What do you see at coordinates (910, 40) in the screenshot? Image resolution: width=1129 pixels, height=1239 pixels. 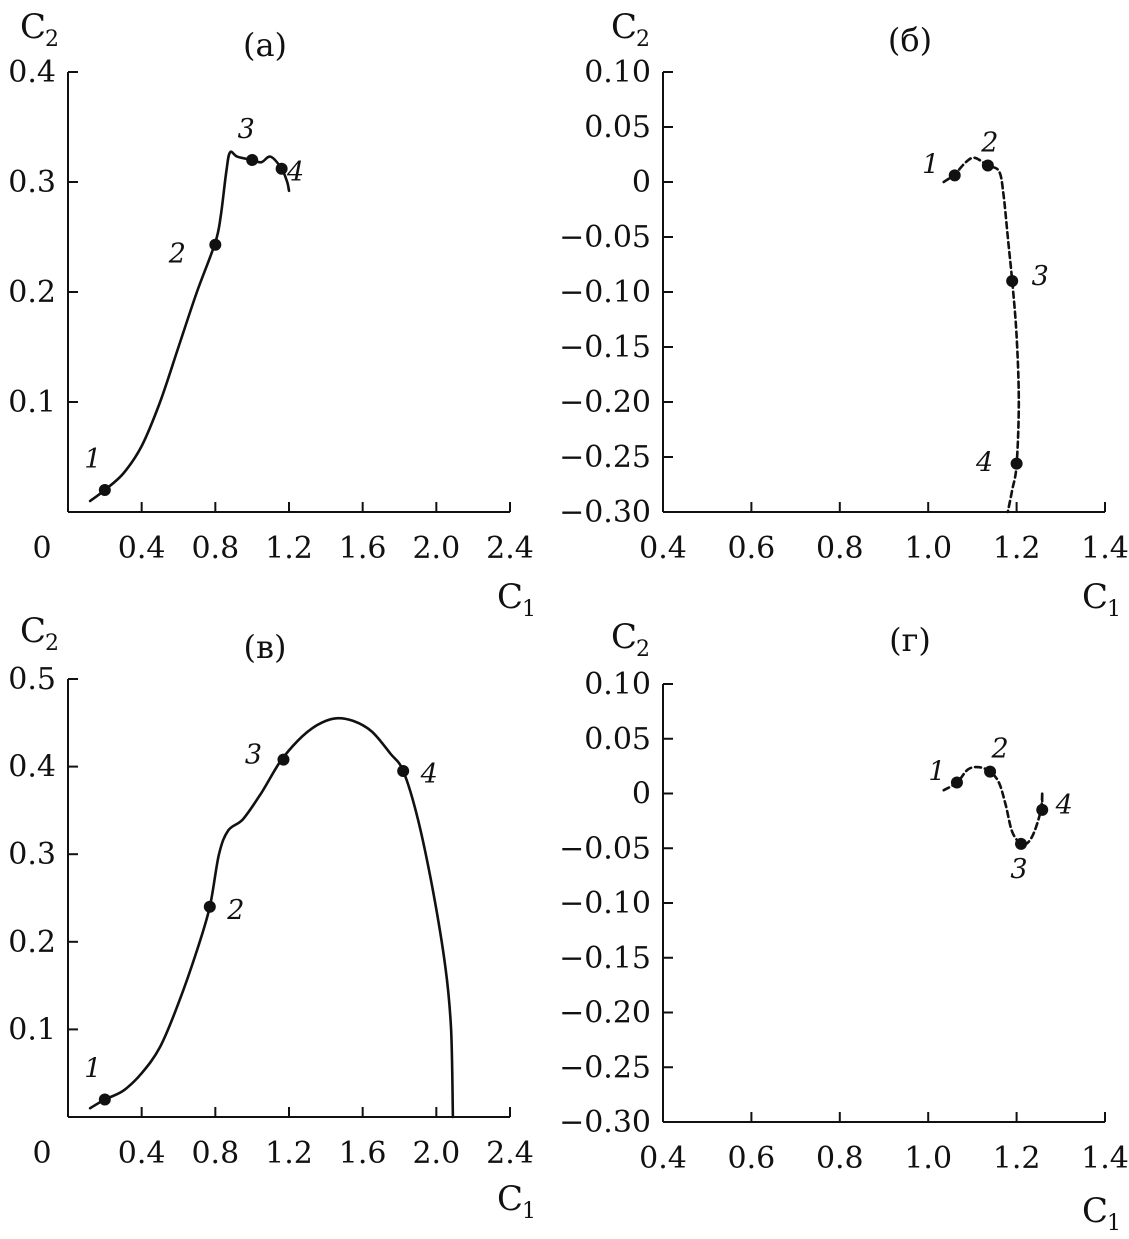 I see `panel-title: (б)` at bounding box center [910, 40].